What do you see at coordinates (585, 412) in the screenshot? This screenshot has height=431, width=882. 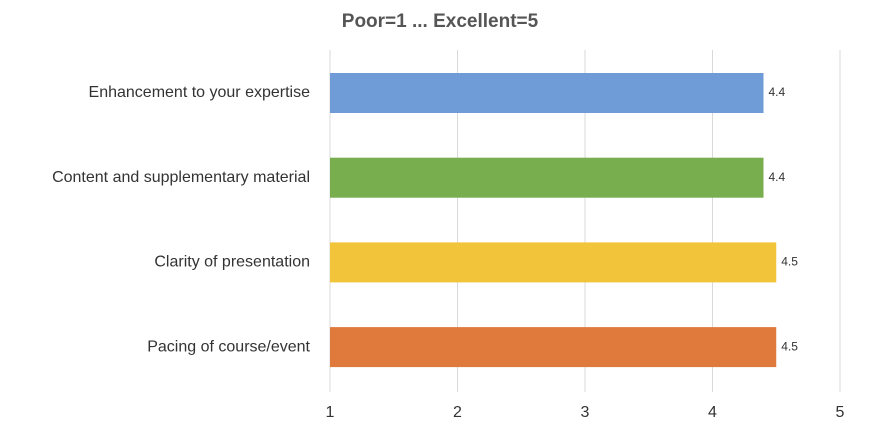 I see `x-tick-label: 3` at bounding box center [585, 412].